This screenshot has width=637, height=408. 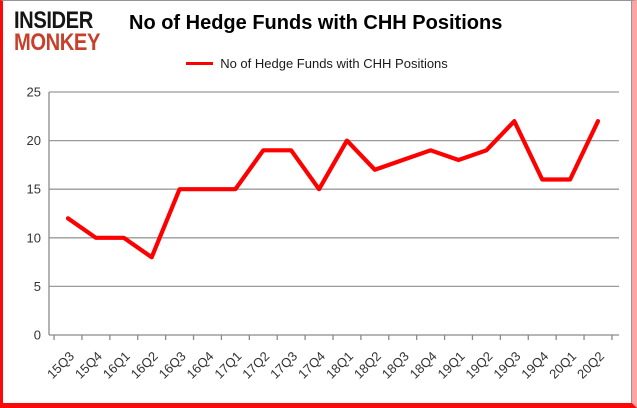 I want to click on y-tick-label: 25, so click(x=34, y=92).